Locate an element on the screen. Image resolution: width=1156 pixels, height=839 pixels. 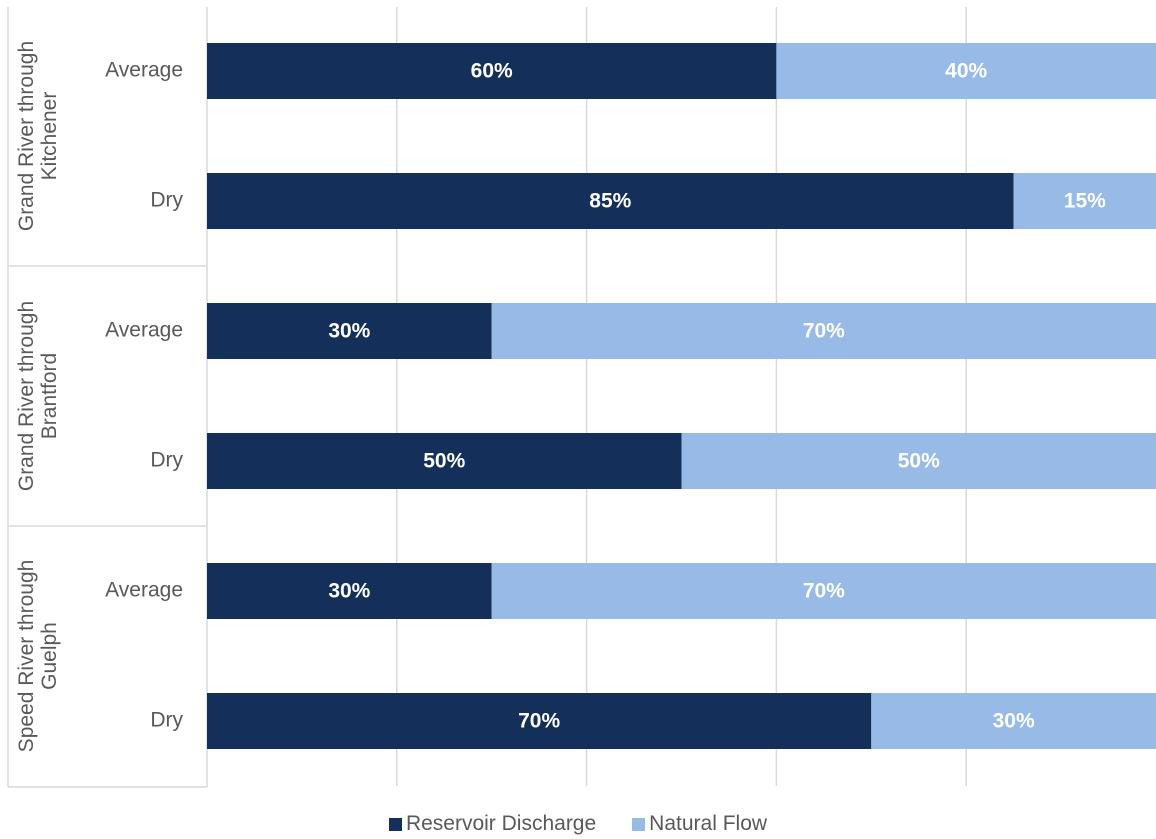
group-label: Grand River through Brantford is located at coordinates (38, 396).